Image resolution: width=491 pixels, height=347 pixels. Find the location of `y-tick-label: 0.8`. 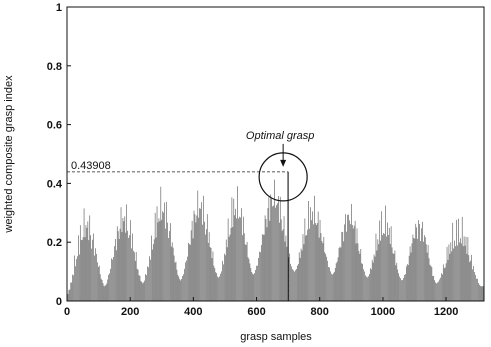

y-tick-label: 0.8 is located at coordinates (54, 67).